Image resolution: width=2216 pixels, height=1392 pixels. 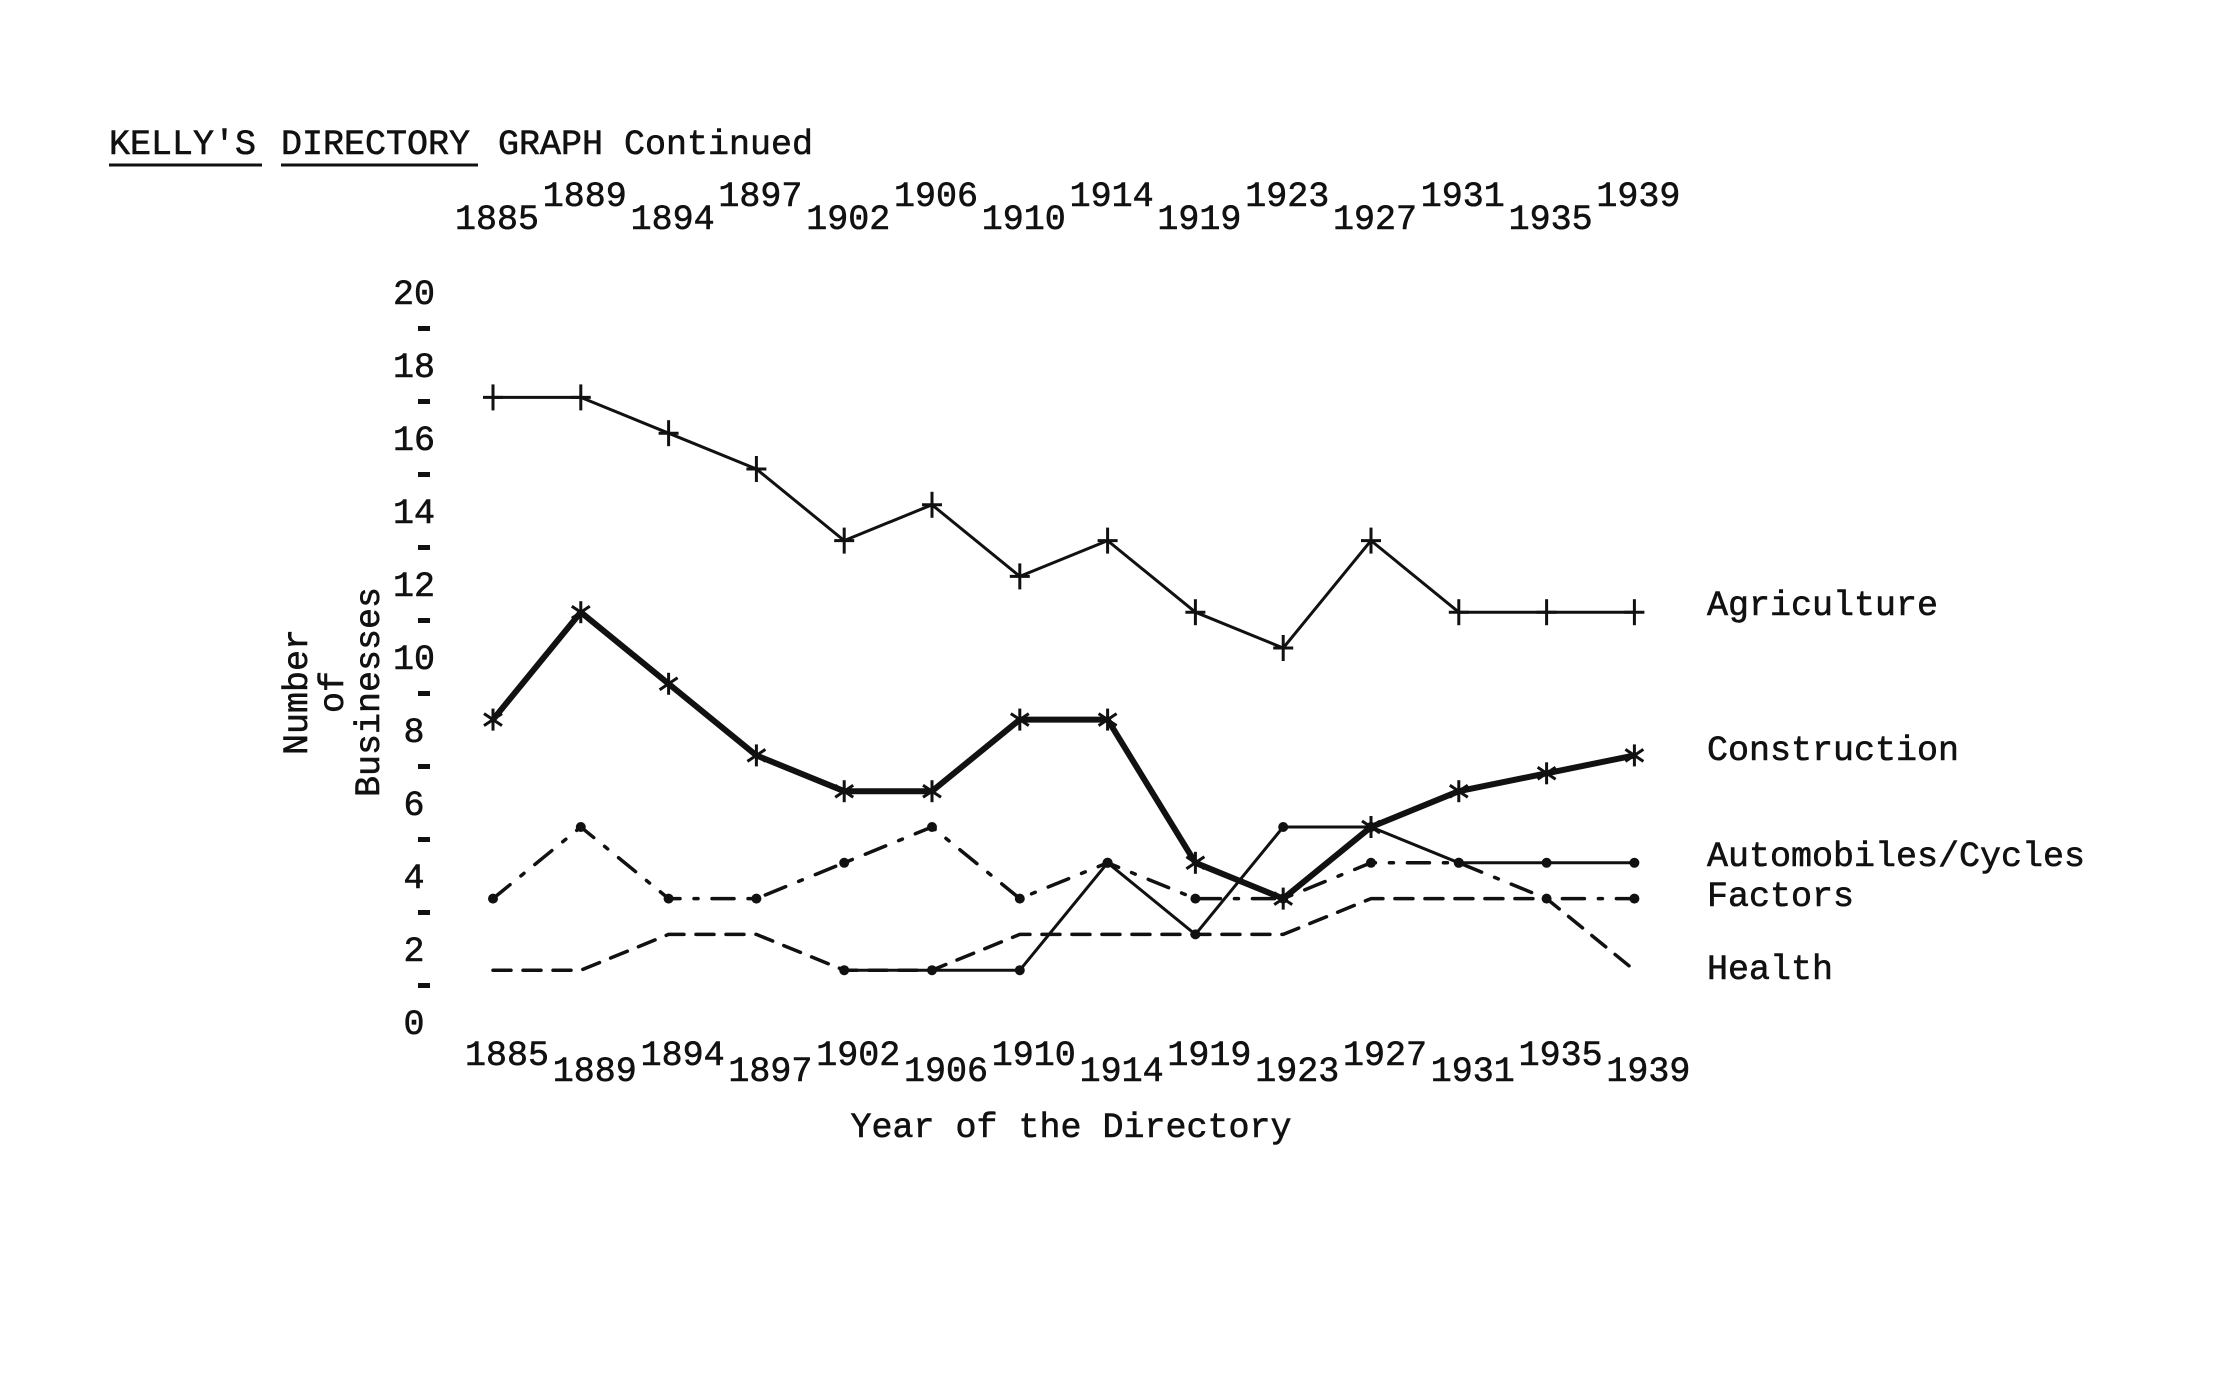 I want to click on top-year-label: 1894, so click(x=673, y=220).